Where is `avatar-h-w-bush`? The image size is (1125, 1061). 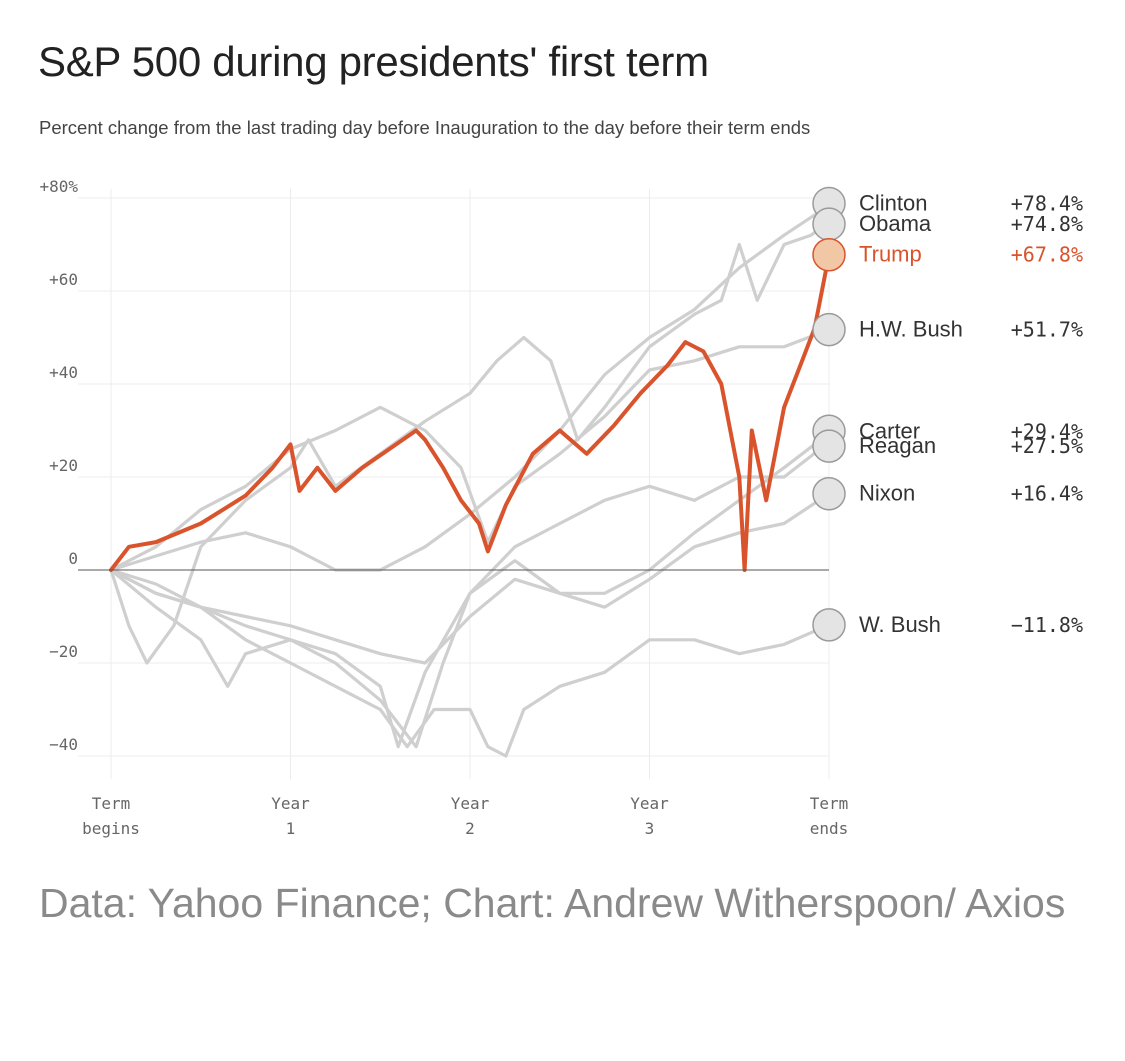
avatar-h-w-bush is located at coordinates (829, 329).